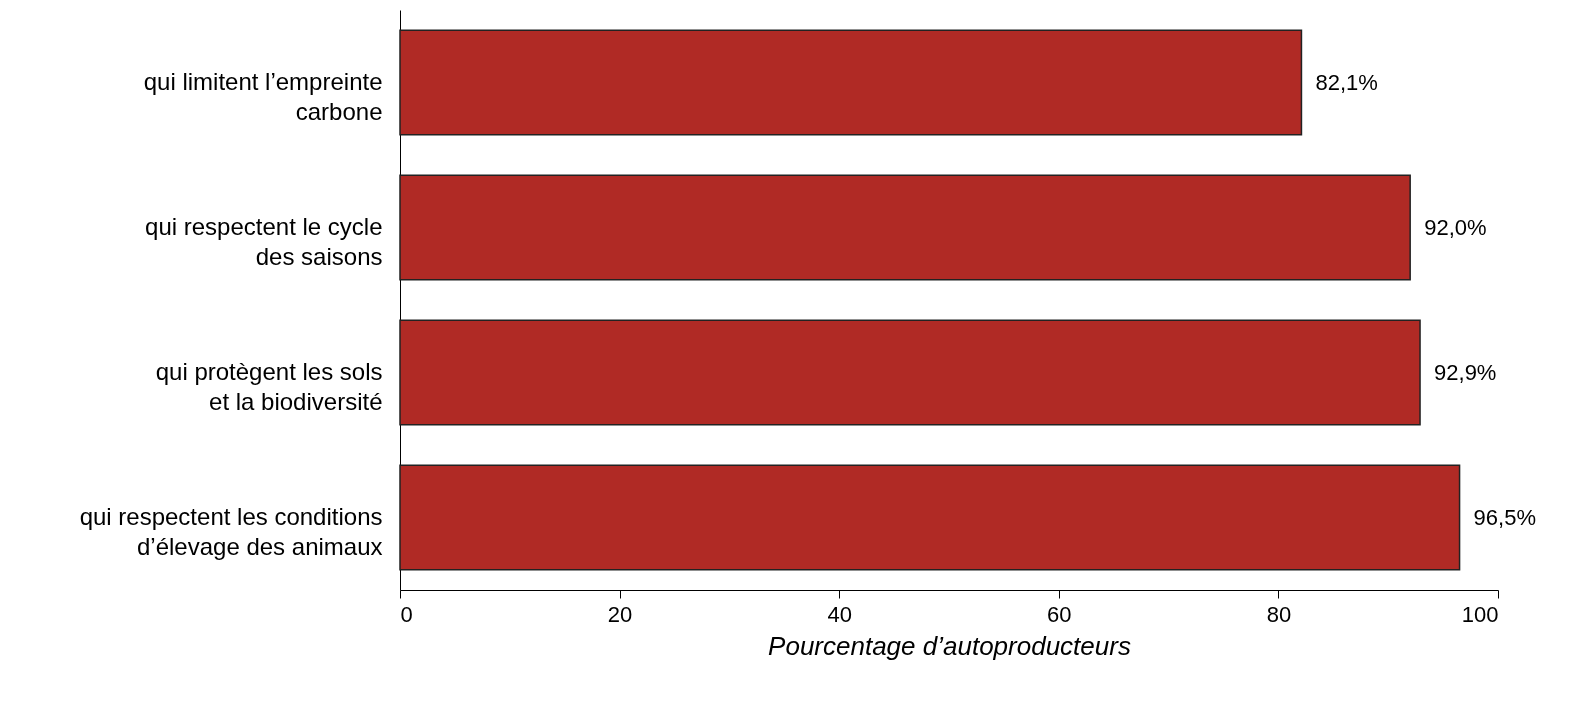 The height and width of the screenshot is (701, 1585). What do you see at coordinates (1455, 227) in the screenshot?
I see `data-label: 92,0%` at bounding box center [1455, 227].